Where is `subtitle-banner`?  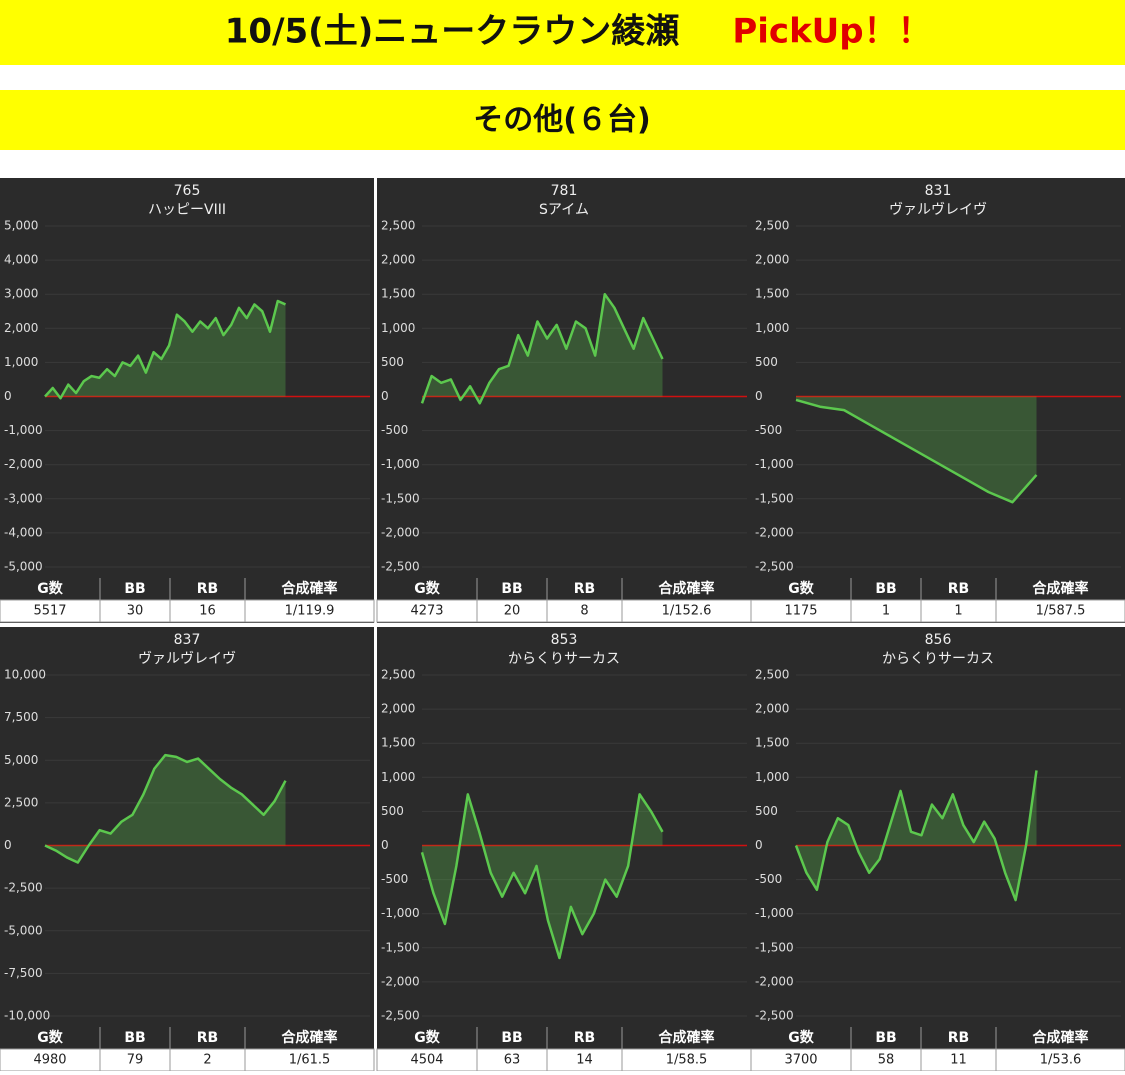 subtitle-banner is located at coordinates (562, 120).